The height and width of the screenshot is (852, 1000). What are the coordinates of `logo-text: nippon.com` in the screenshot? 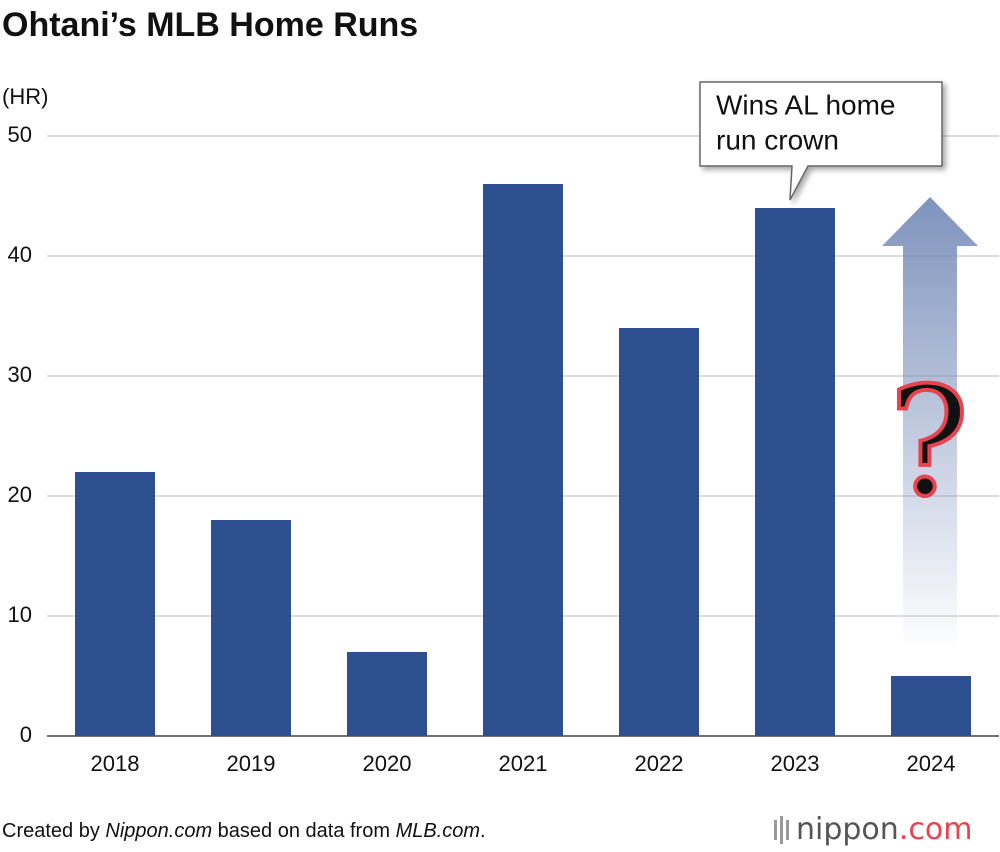 It's located at (884, 829).